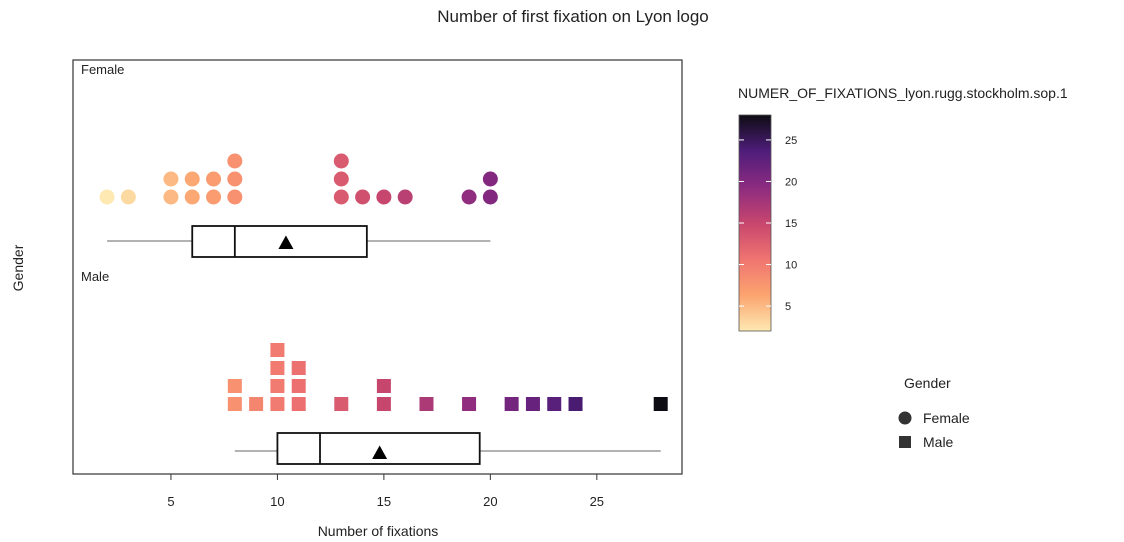 The height and width of the screenshot is (542, 1124). I want to click on legend-circle-icon, so click(905, 418).